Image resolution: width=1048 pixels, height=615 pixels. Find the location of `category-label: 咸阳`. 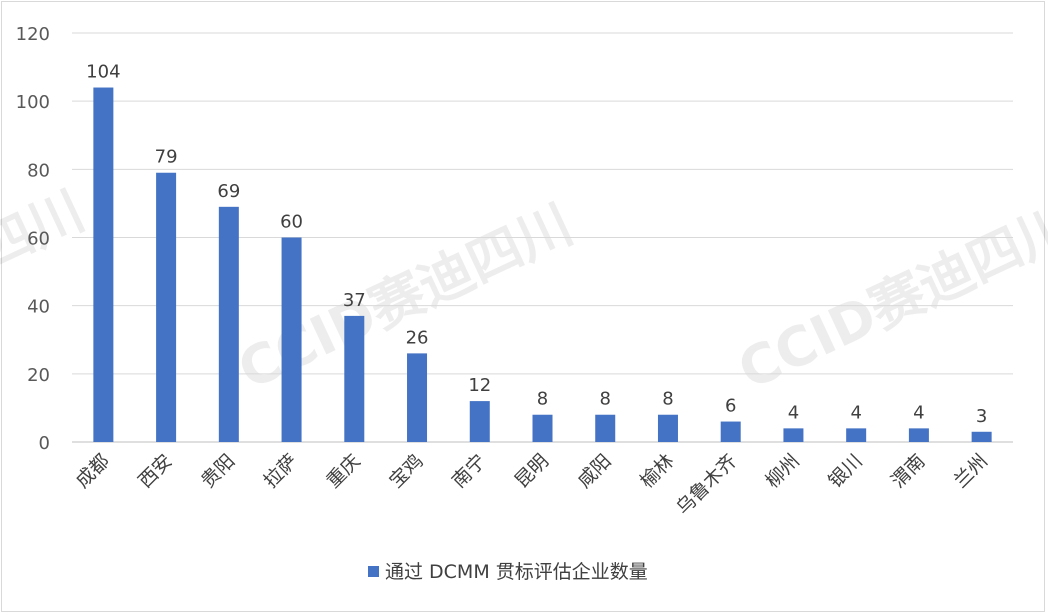

category-label: 咸阳 is located at coordinates (594, 471).